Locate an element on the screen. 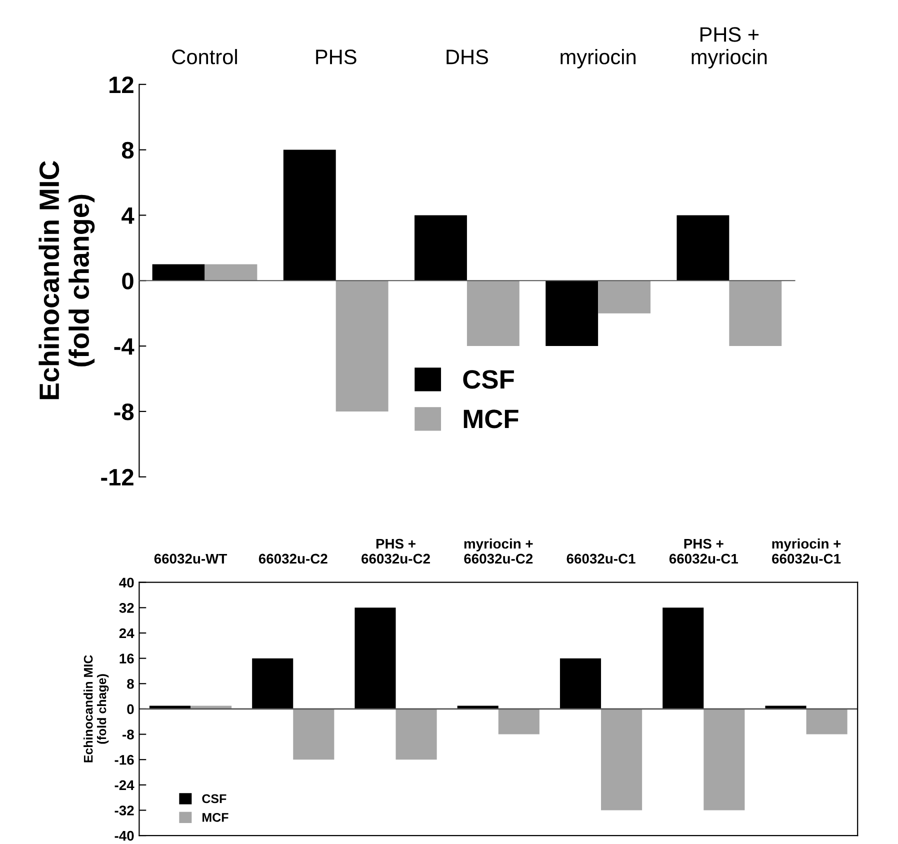 The image size is (898, 844). y-tick-label: 4 is located at coordinates (128, 216).